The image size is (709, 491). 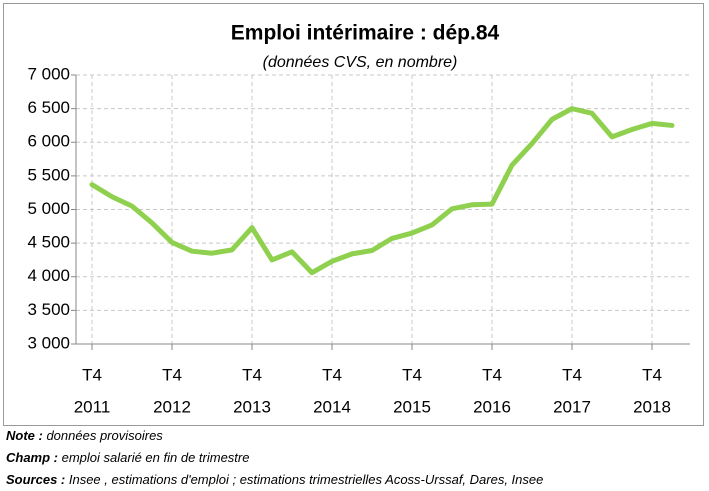 I want to click on note-label: Champ :, so click(x=32, y=457).